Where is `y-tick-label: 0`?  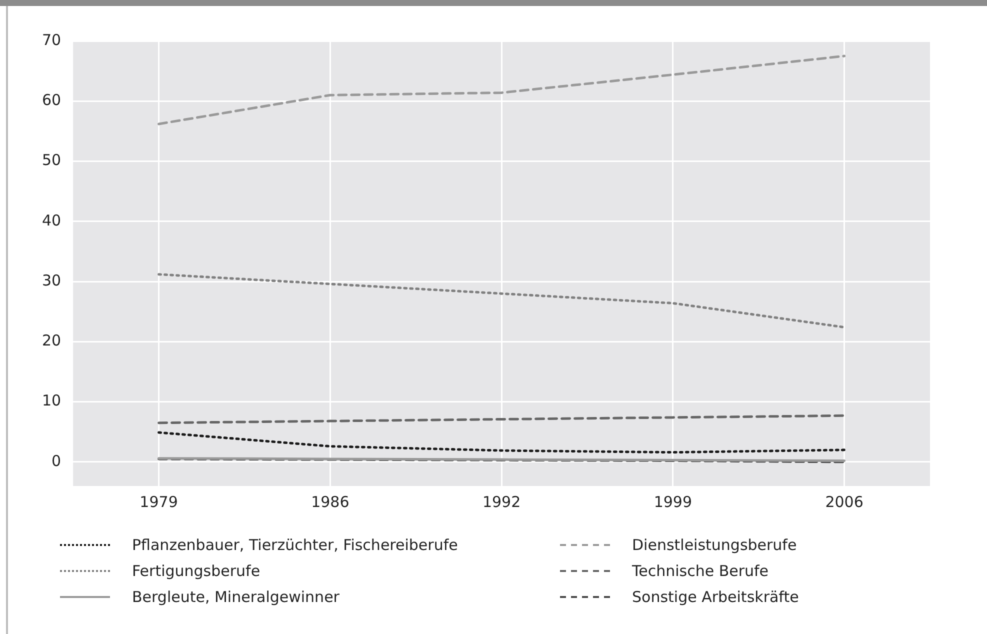 y-tick-label: 0 is located at coordinates (57, 461).